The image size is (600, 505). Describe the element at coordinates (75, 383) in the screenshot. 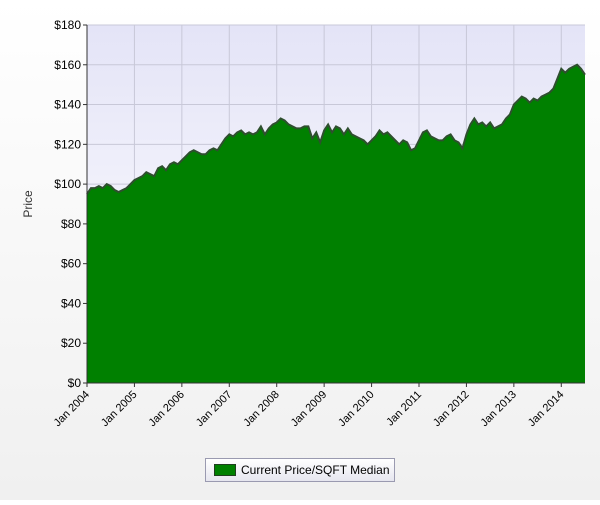

I see `y-tick-label: $0` at that location.